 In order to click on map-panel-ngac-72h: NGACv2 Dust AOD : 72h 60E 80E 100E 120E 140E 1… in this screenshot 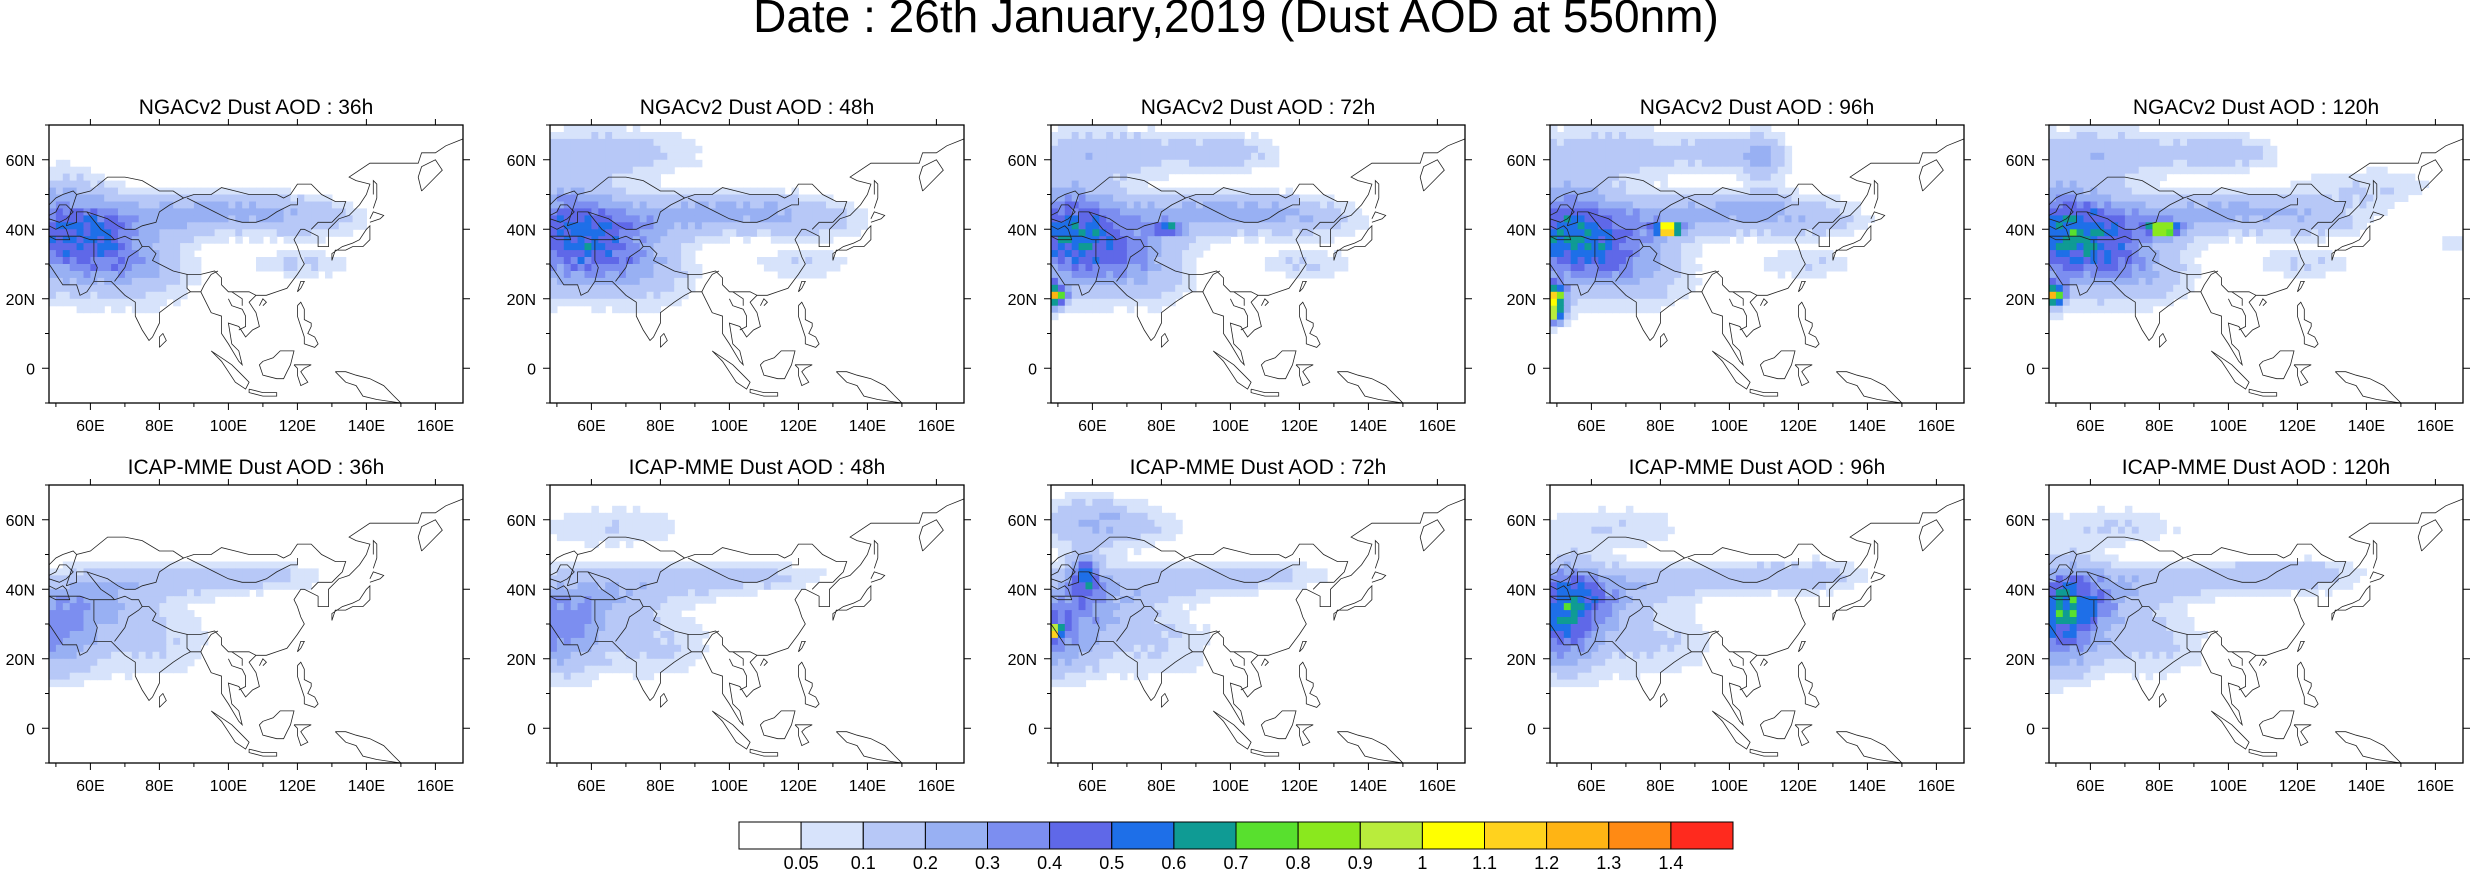, I will do `click(1240, 265)`.